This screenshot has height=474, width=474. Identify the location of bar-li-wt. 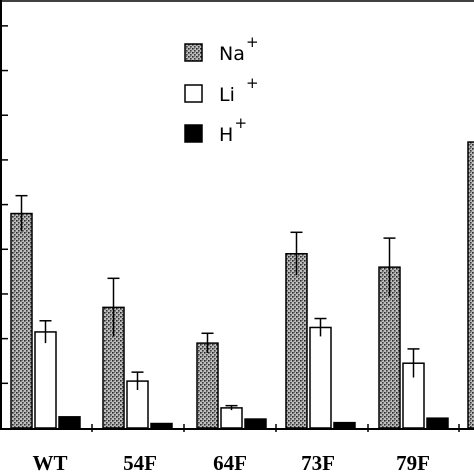
(45, 380).